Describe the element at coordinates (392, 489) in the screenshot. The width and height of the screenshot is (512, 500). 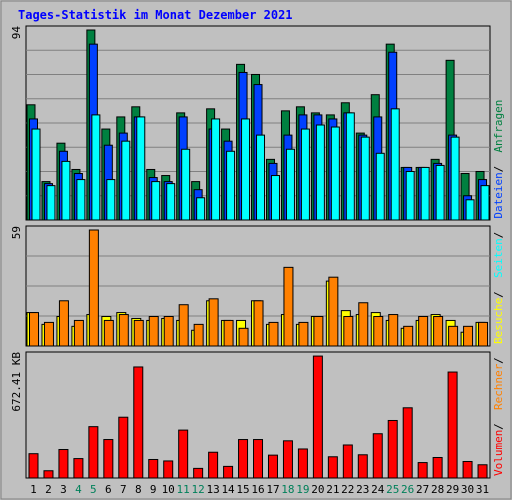
I see `x-tick-label: 25` at that location.